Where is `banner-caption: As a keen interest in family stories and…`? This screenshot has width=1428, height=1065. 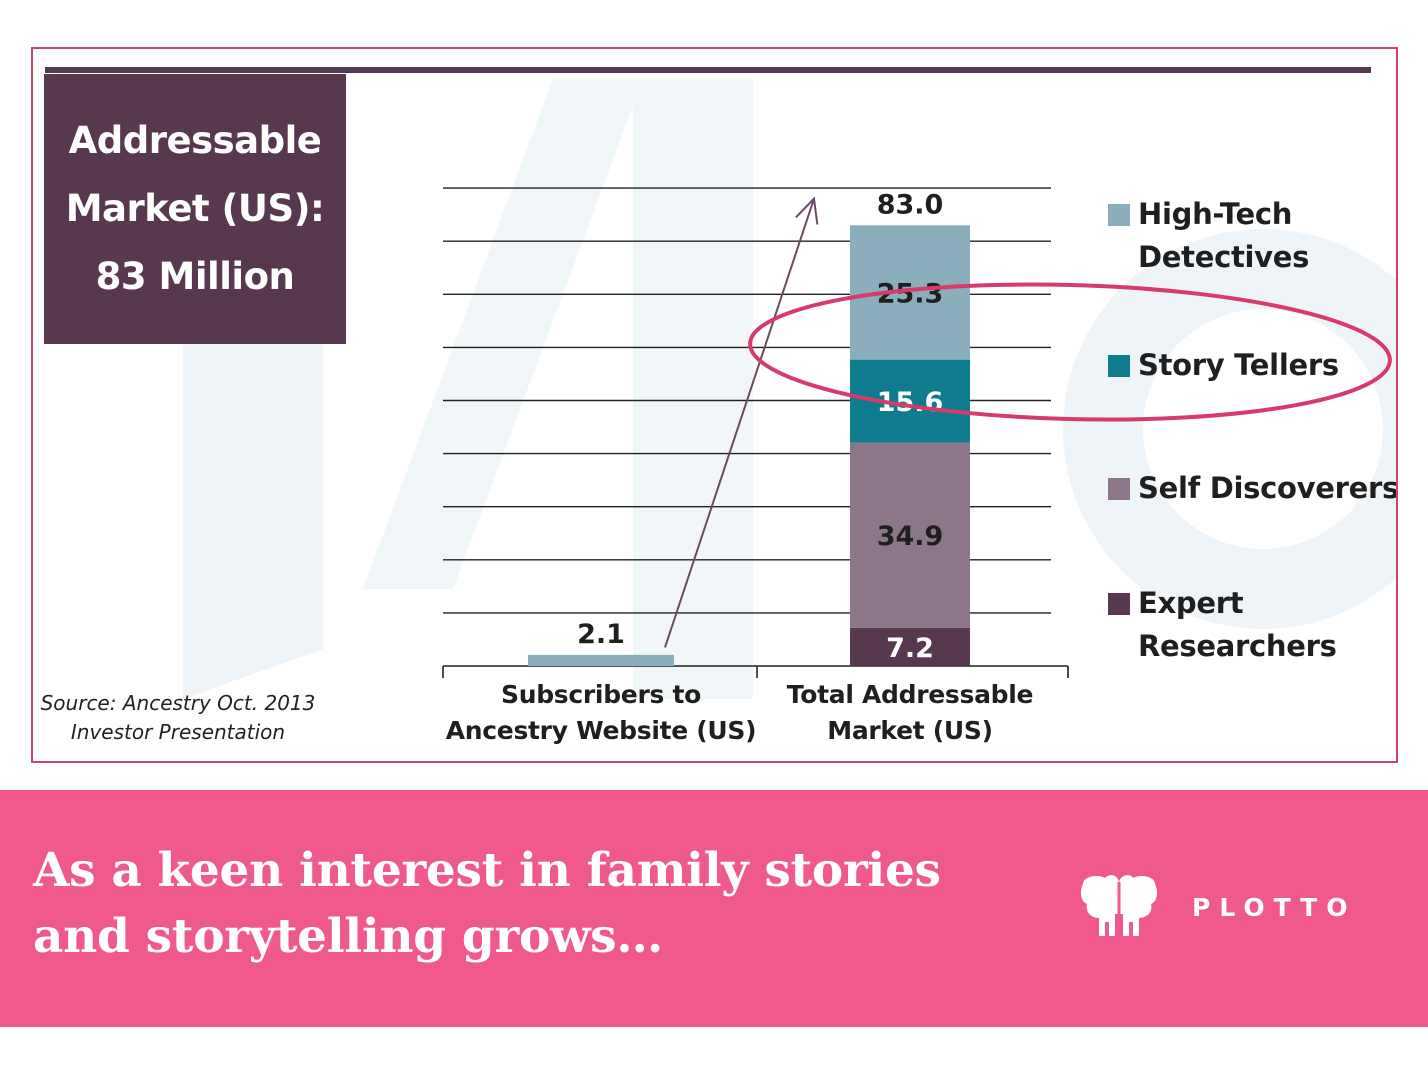
banner-caption: As a keen interest in family stories and… is located at coordinates (487, 903).